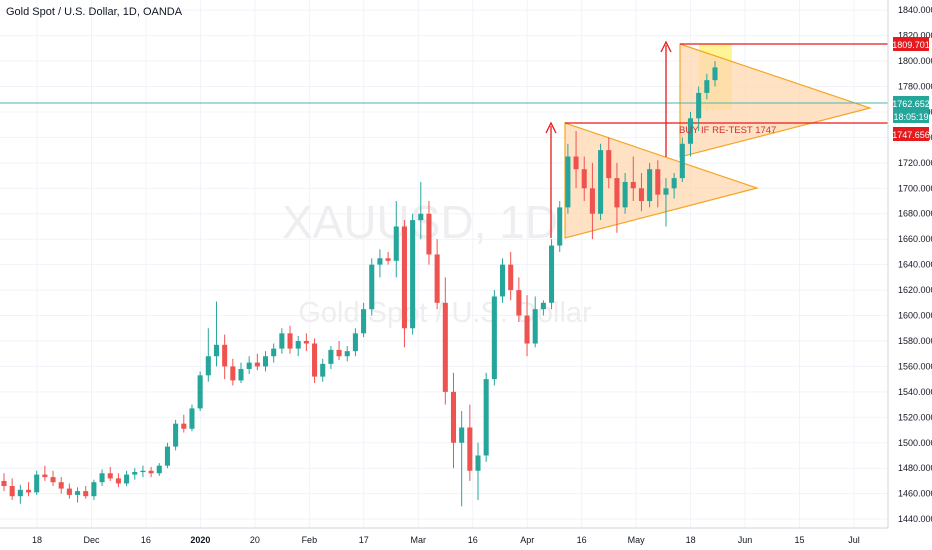  Describe the element at coordinates (200, 540) in the screenshot. I see `time-tick-label: 2020` at that location.